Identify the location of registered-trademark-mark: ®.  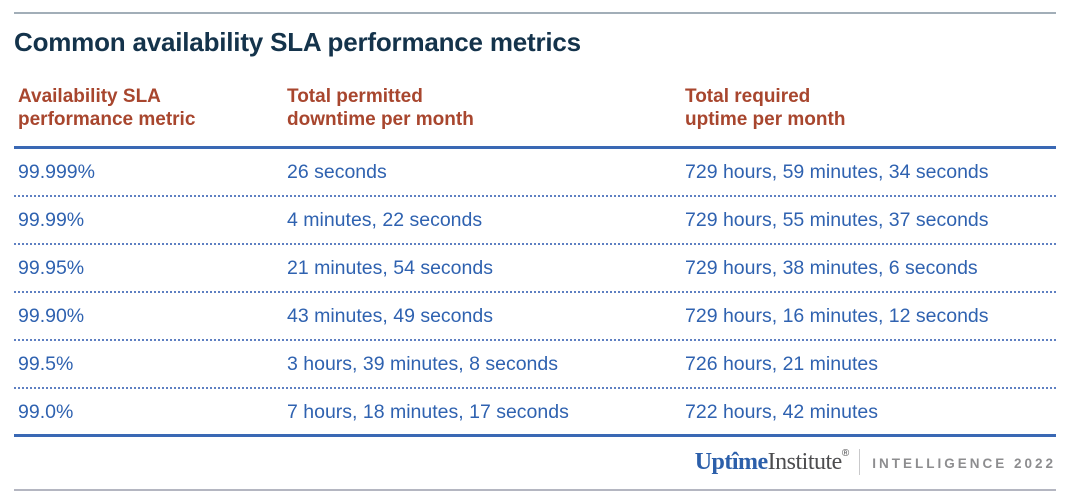
(845, 453).